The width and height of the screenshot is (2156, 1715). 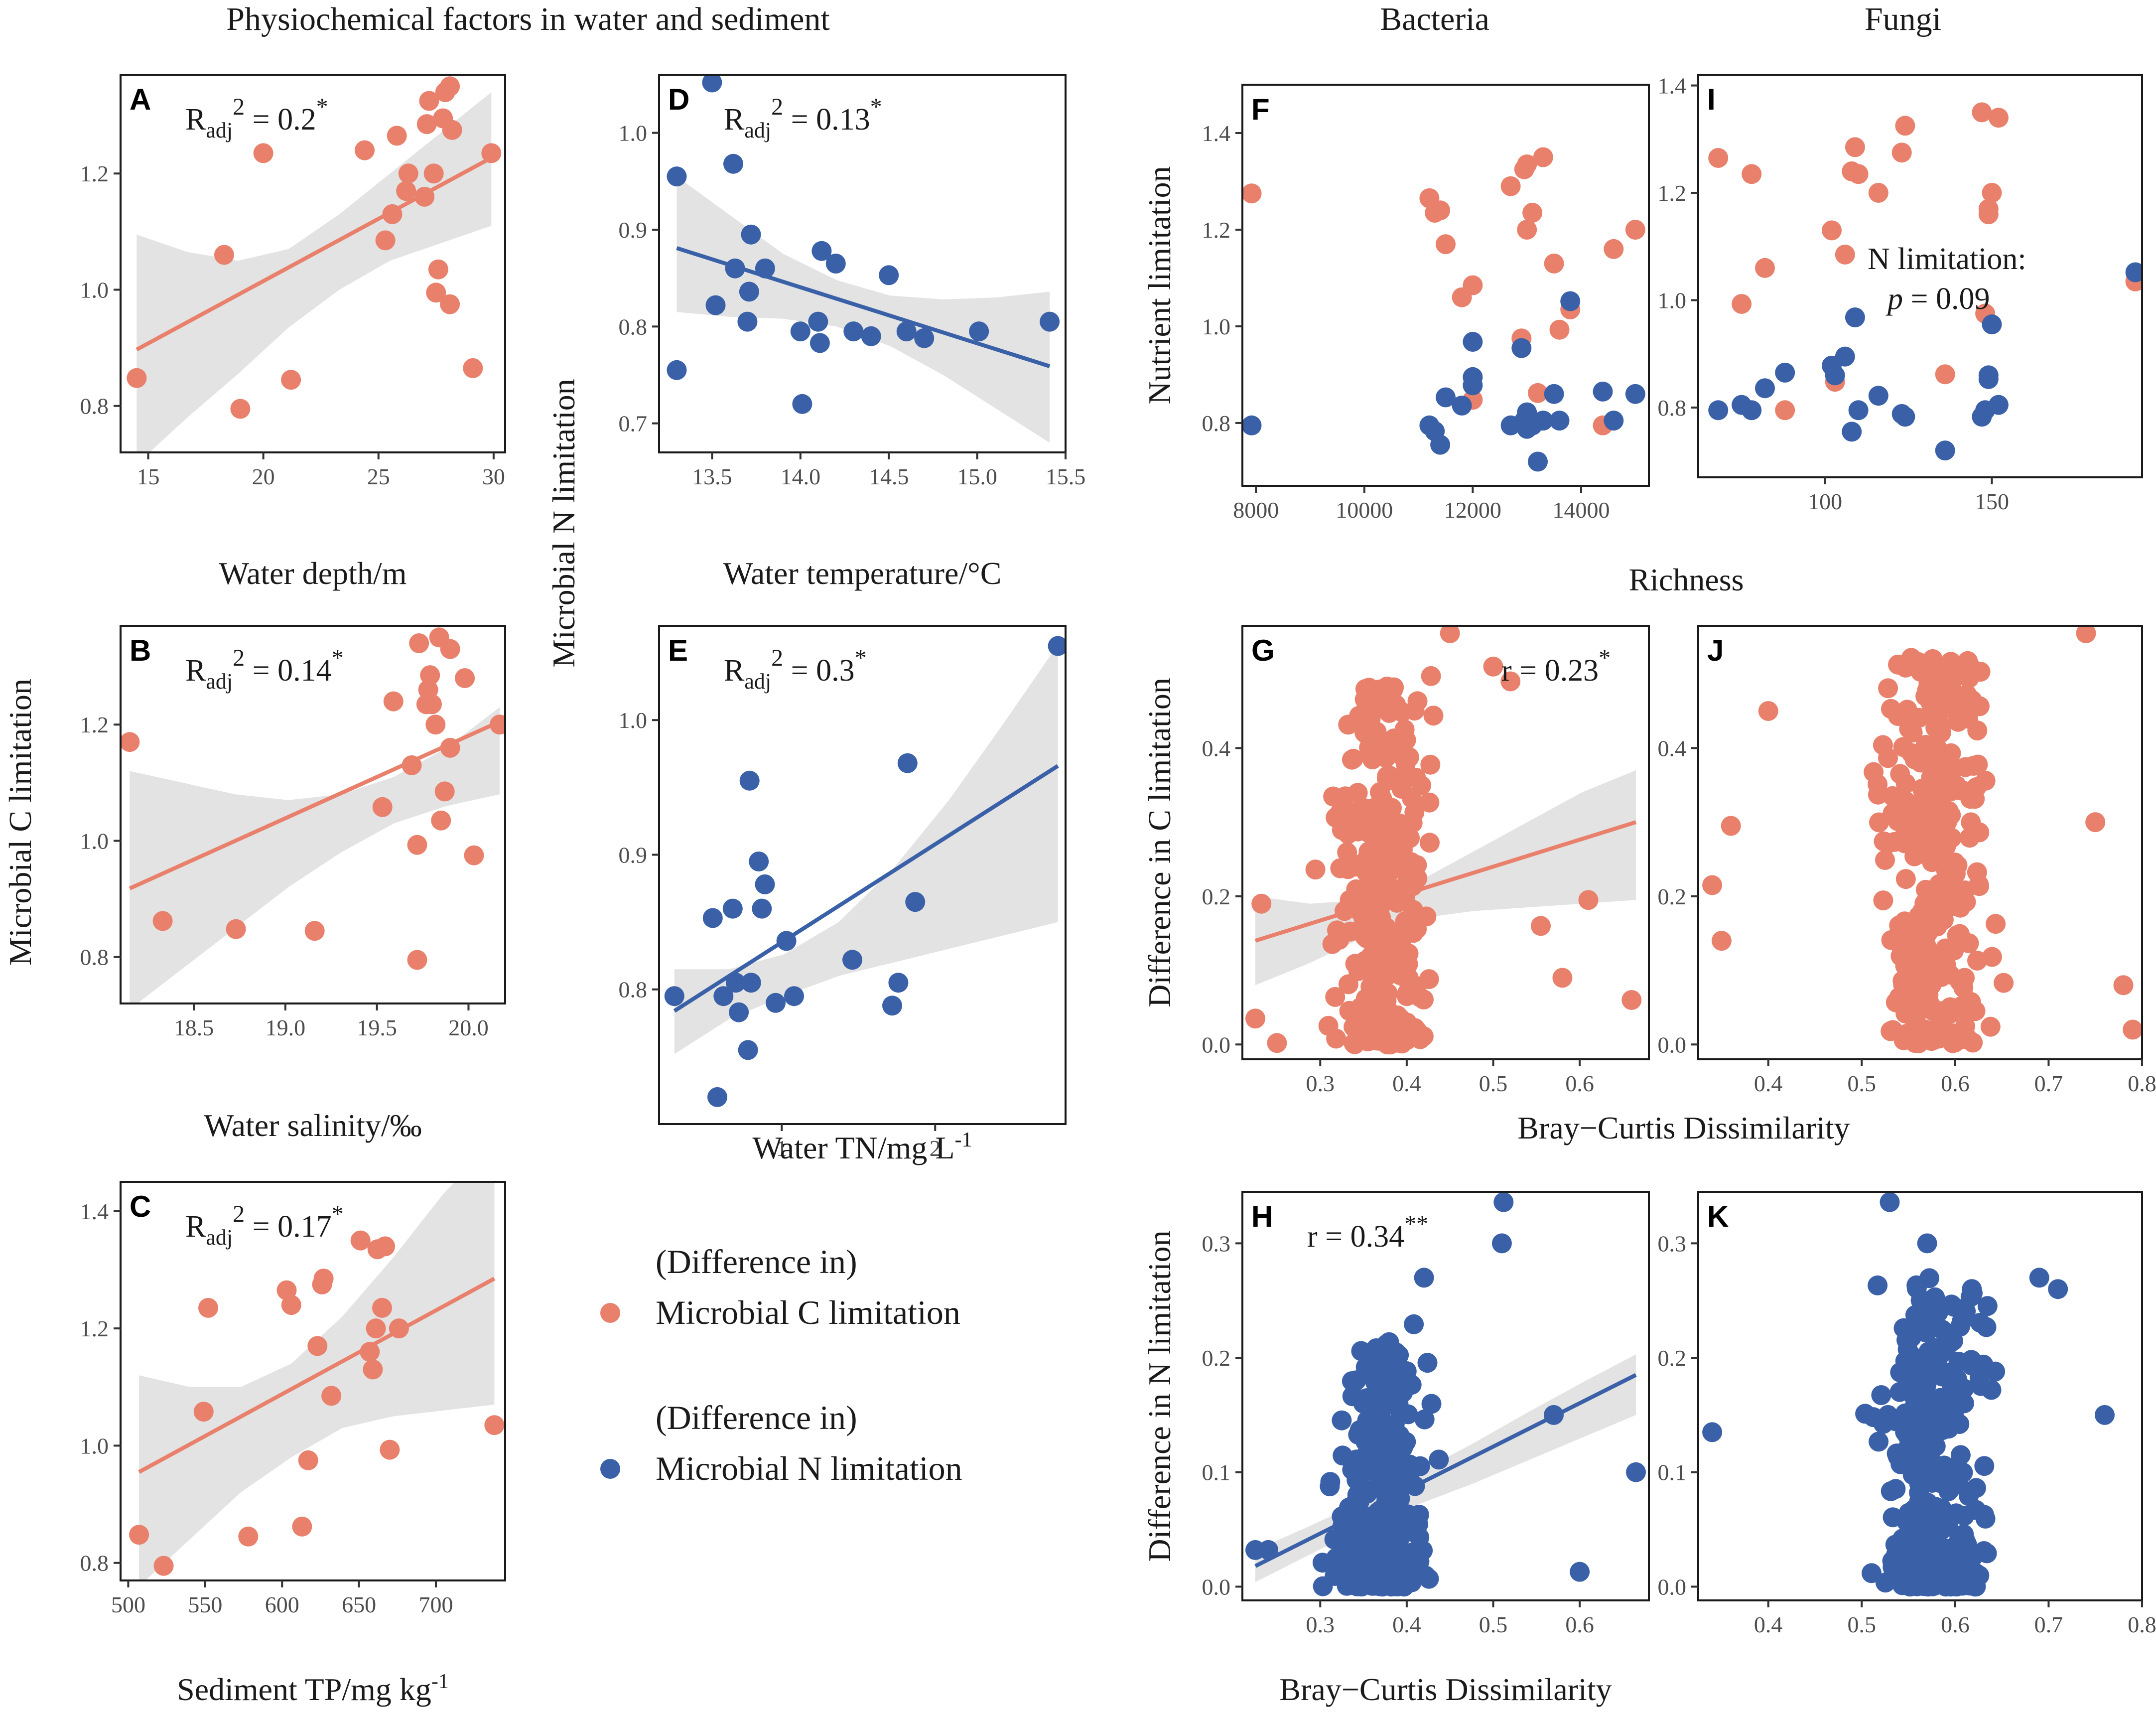 What do you see at coordinates (282, 1604) in the screenshot?
I see `x-tick-label: 600` at bounding box center [282, 1604].